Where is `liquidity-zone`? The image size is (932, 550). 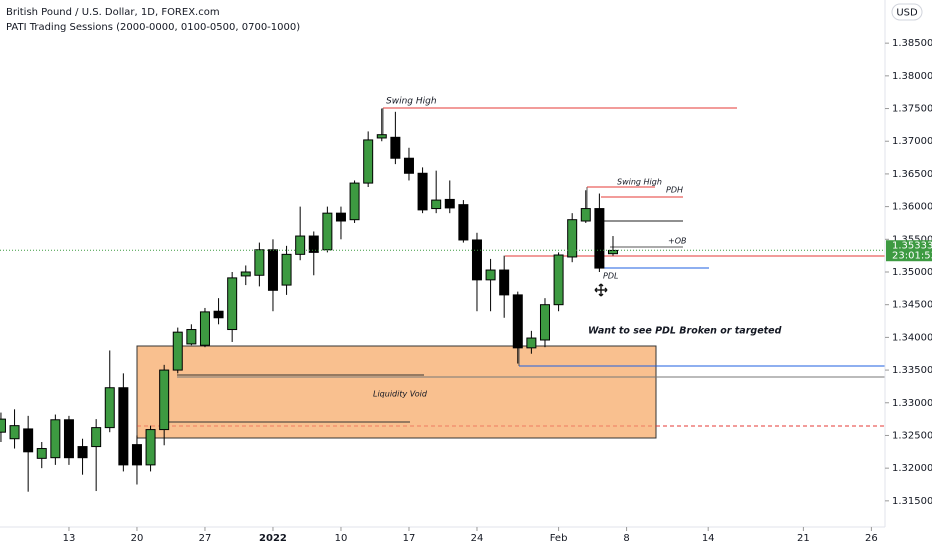
liquidity-zone is located at coordinates (396, 392).